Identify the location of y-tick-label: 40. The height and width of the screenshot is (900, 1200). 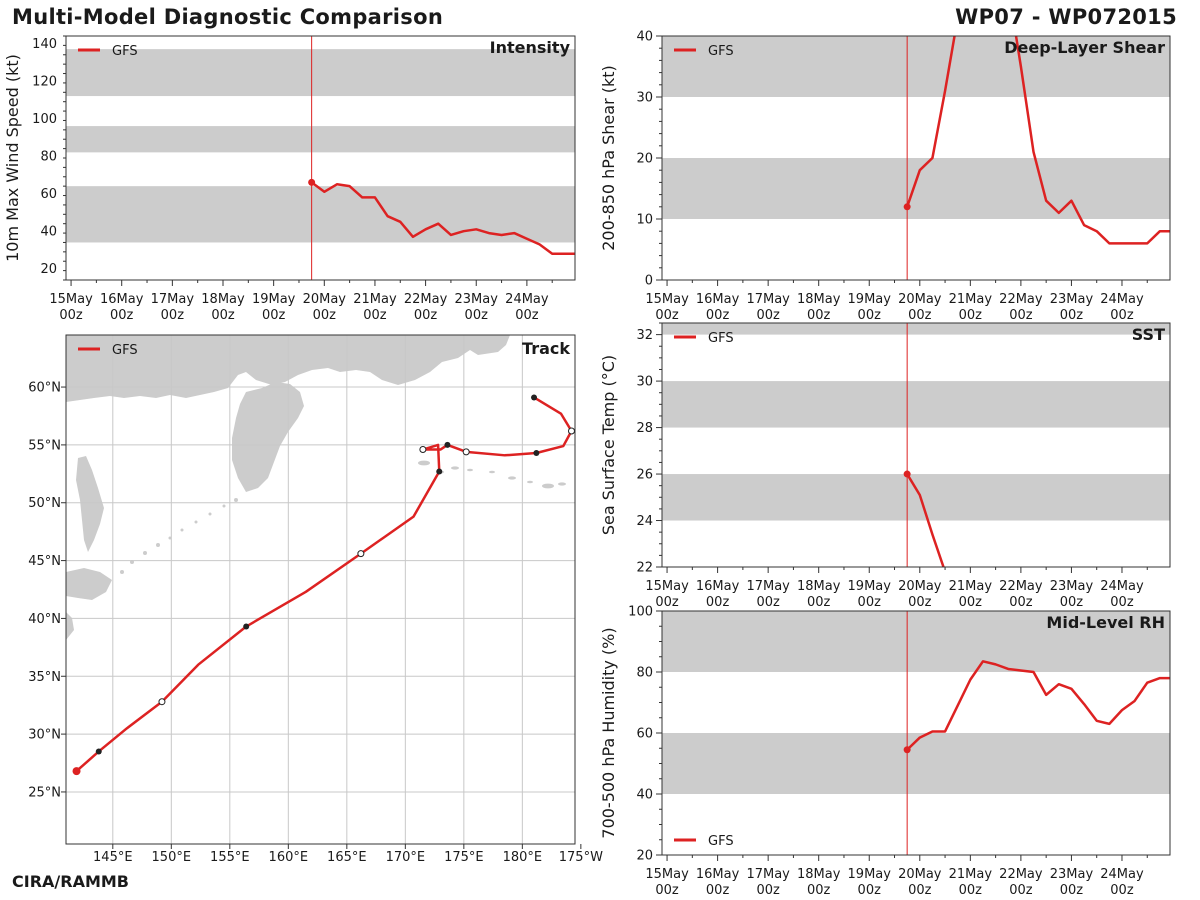
(48, 232).